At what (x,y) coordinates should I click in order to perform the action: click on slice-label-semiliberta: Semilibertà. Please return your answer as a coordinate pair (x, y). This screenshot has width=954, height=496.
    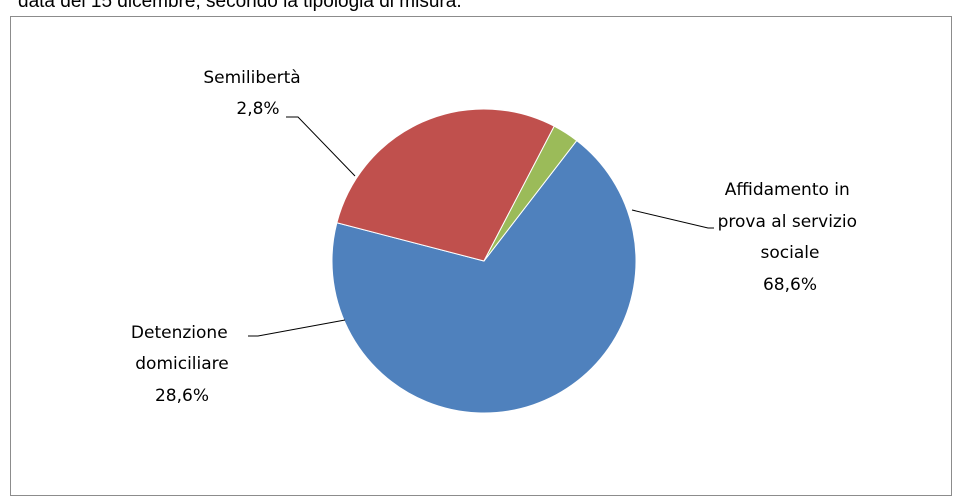
    Looking at the image, I should click on (251, 78).